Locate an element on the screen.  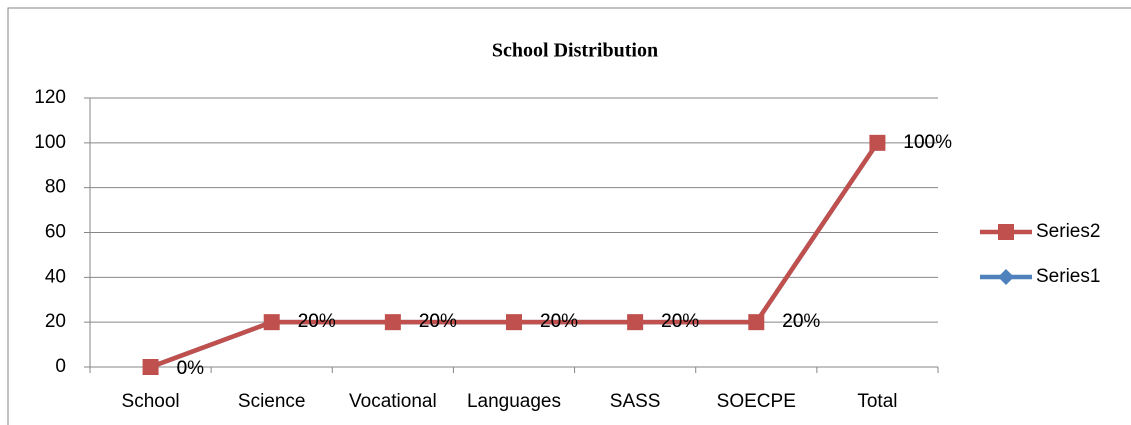
data-label: 0% is located at coordinates (191, 368).